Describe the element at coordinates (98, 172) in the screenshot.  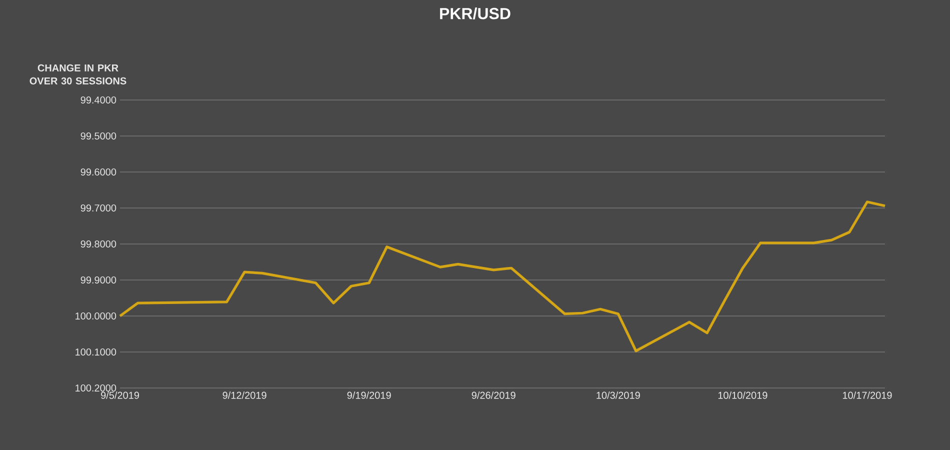
I see `y-tick-label: 99.6000` at that location.